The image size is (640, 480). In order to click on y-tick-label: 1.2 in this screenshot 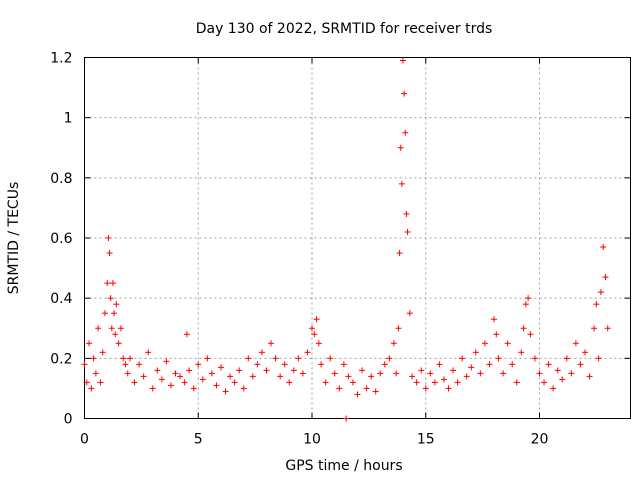, I will do `click(61, 59)`.